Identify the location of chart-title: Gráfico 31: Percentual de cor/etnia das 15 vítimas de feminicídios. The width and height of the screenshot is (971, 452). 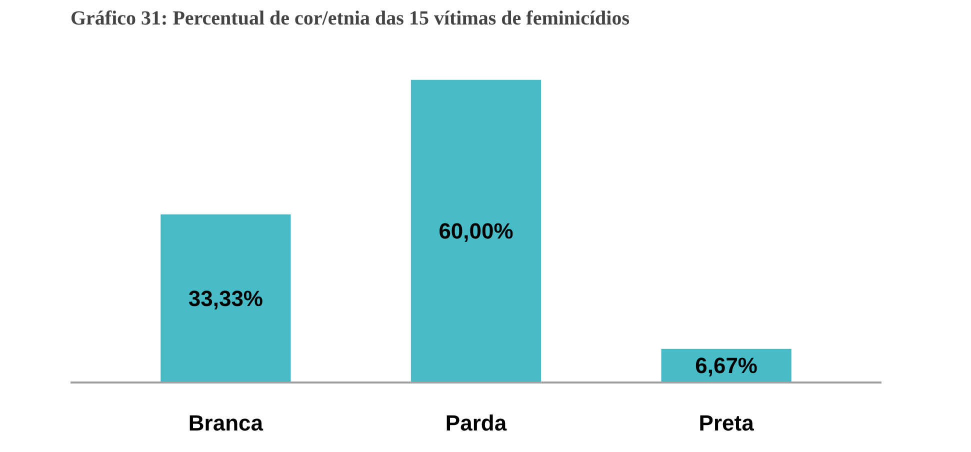
(350, 19).